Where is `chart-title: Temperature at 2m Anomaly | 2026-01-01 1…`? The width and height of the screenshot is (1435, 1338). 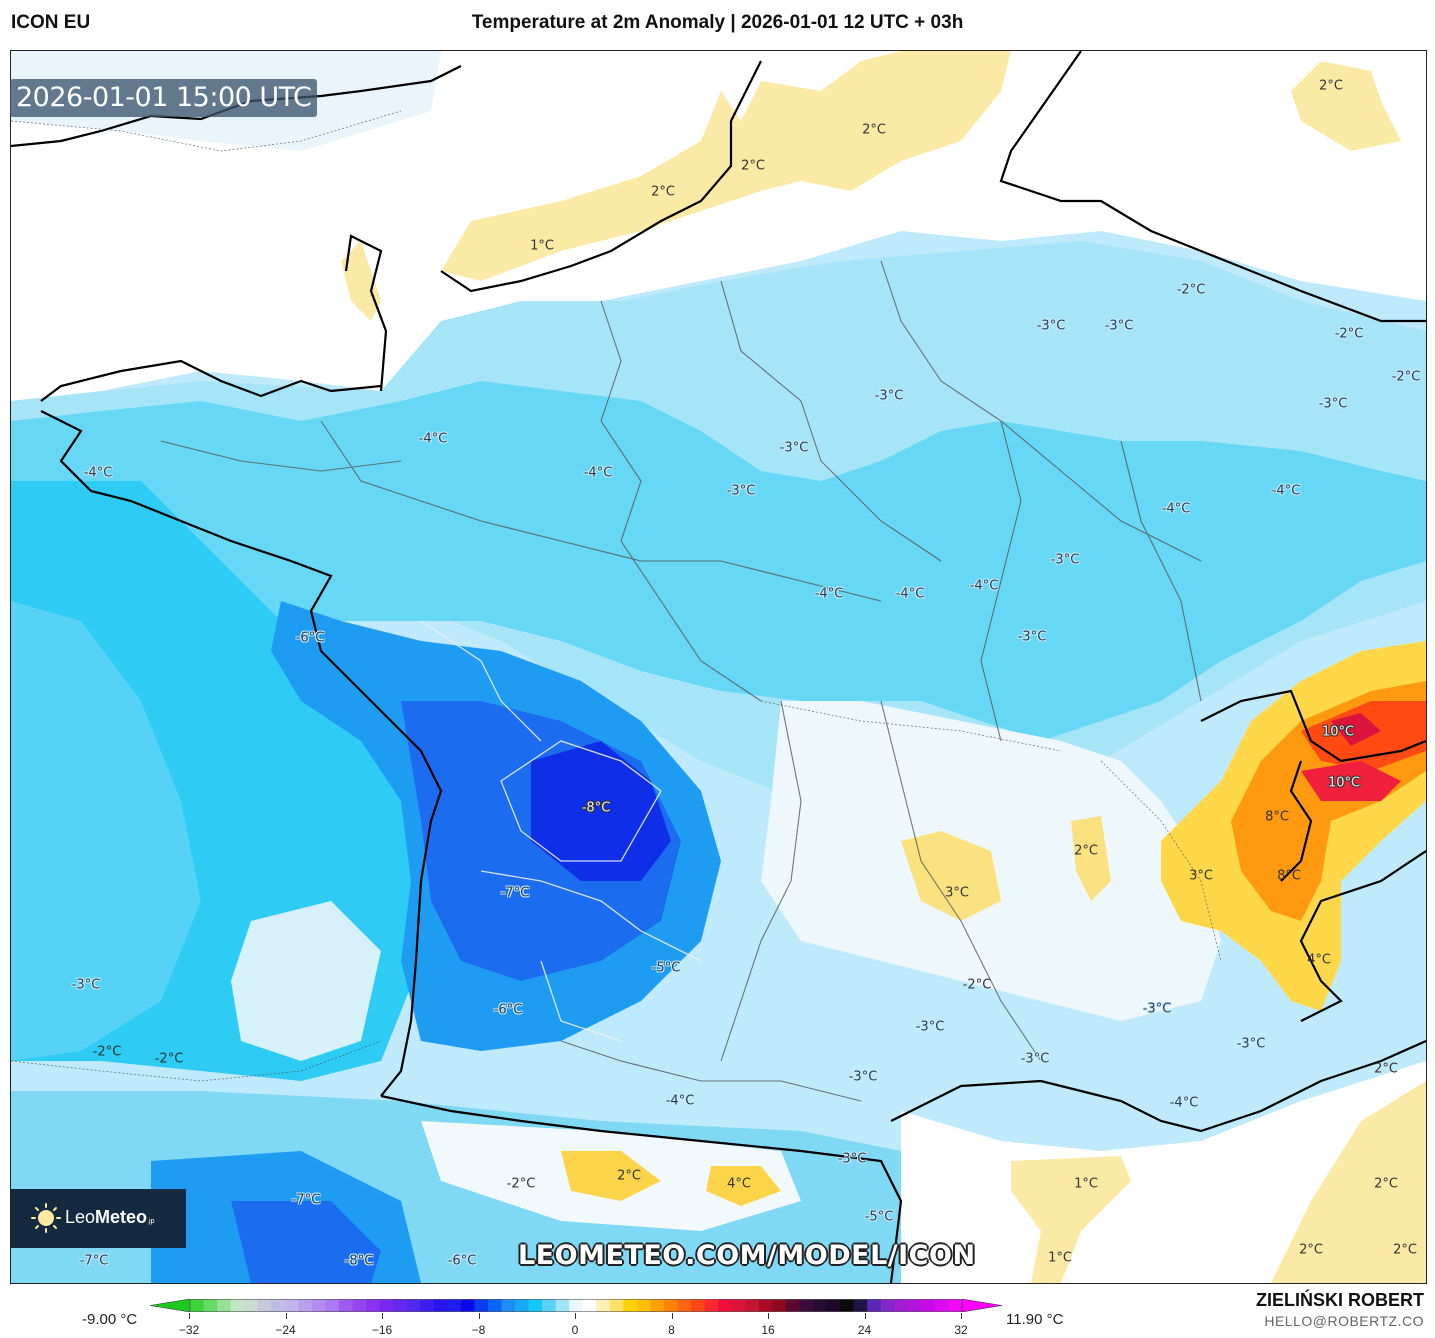
chart-title: Temperature at 2m Anomaly | 2026-01-01 1… is located at coordinates (717, 22).